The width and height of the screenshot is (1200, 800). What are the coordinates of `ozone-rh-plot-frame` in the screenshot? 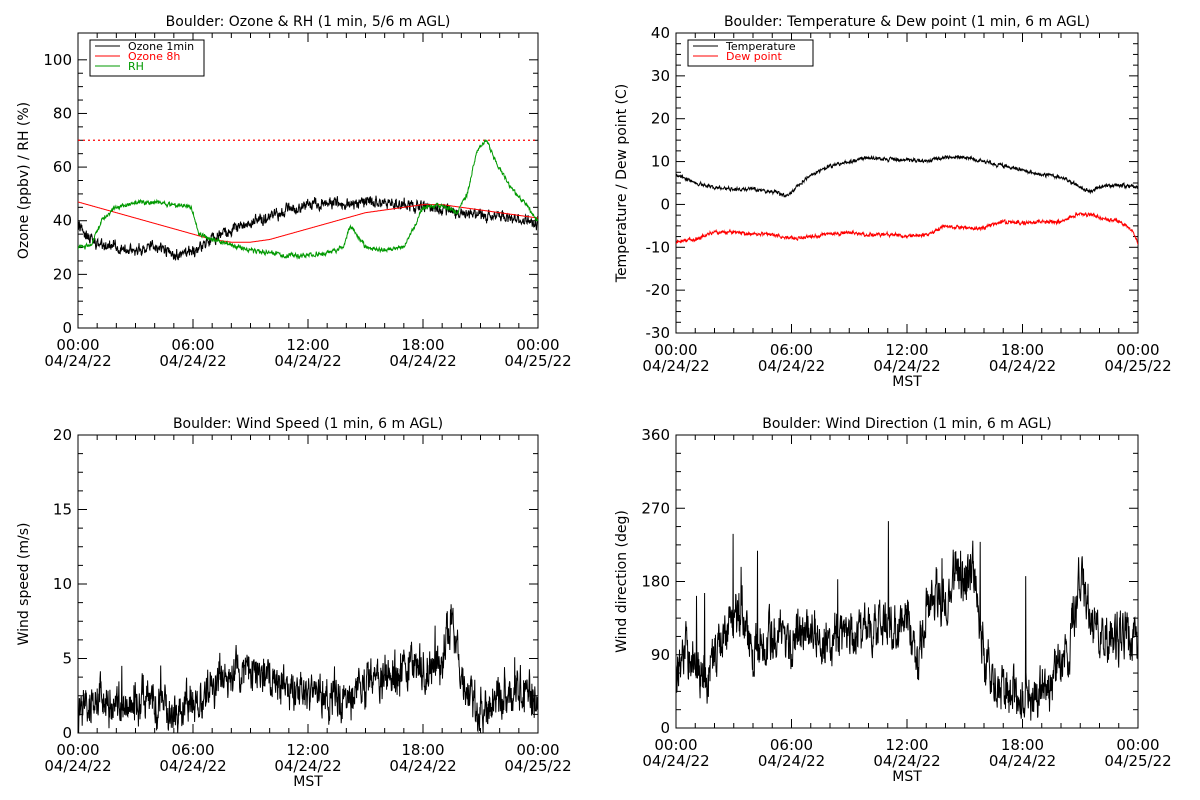 It's located at (308, 180).